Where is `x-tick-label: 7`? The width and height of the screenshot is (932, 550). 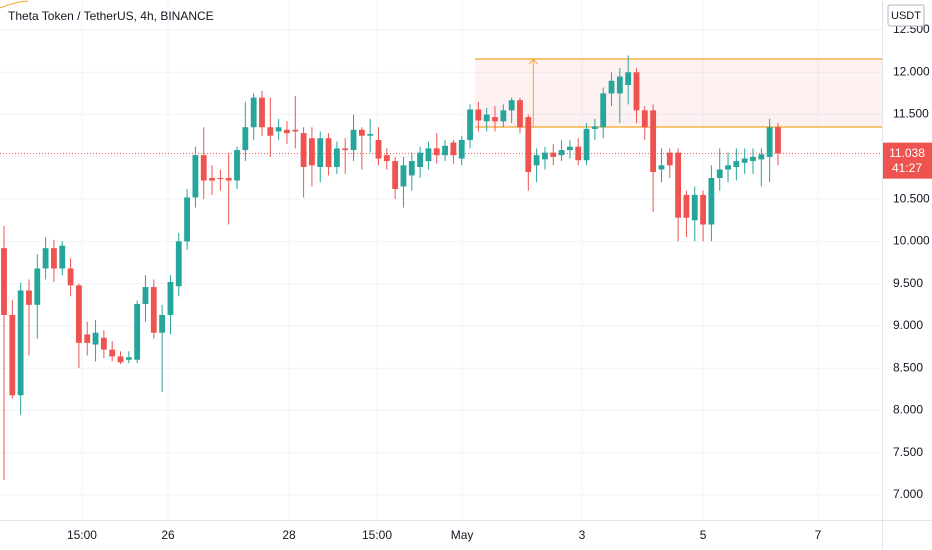 x-tick-label: 7 is located at coordinates (818, 535).